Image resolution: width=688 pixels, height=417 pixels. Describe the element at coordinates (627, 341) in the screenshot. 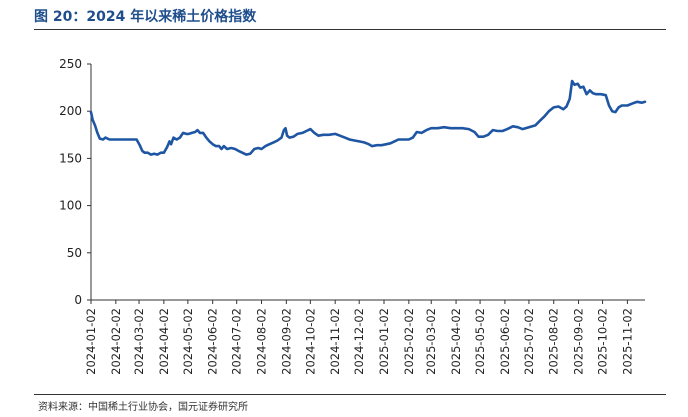

I see `x-tick-label: 2025-11-02` at that location.